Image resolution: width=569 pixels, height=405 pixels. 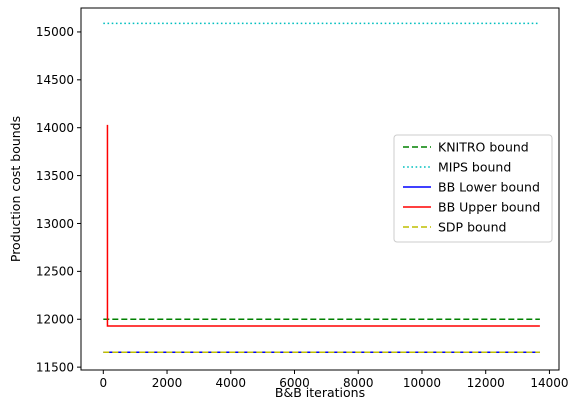 I want to click on legend-box, so click(x=473, y=188).